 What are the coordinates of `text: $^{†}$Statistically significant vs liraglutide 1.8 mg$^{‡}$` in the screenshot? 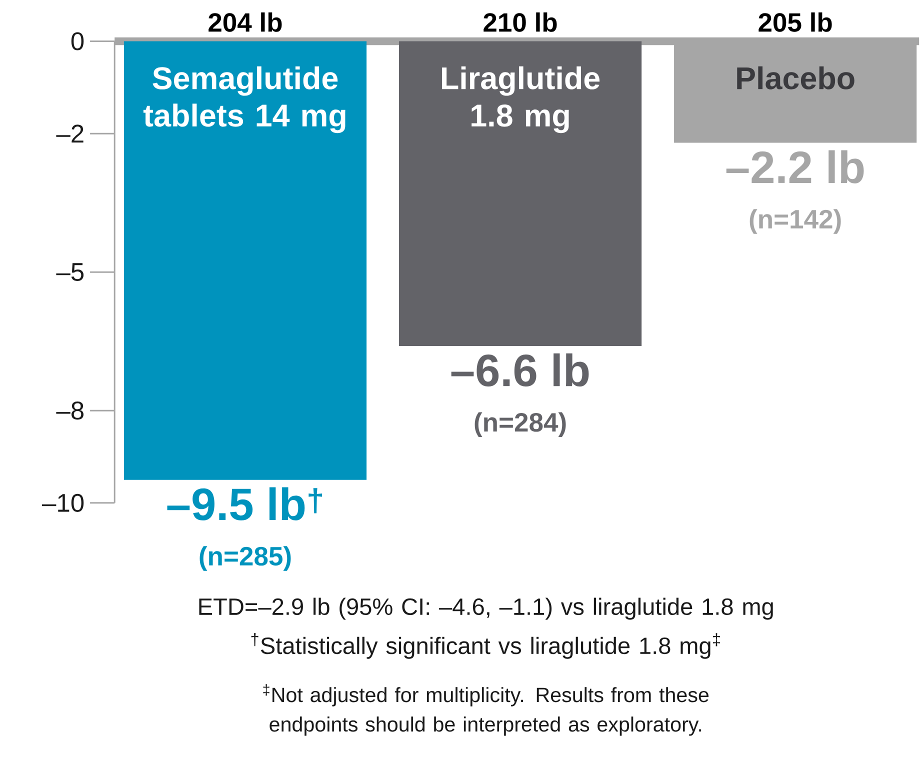 It's located at (485, 645).